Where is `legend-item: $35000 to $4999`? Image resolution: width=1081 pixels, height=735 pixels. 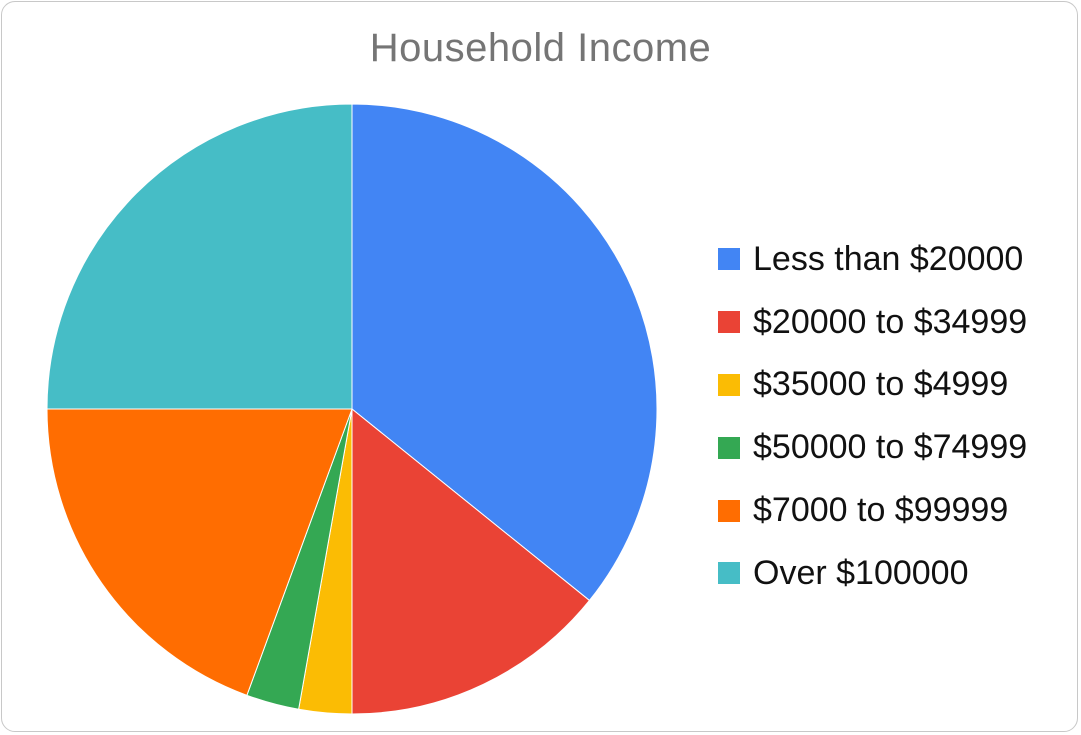 legend-item: $35000 to $4999 is located at coordinates (898, 385).